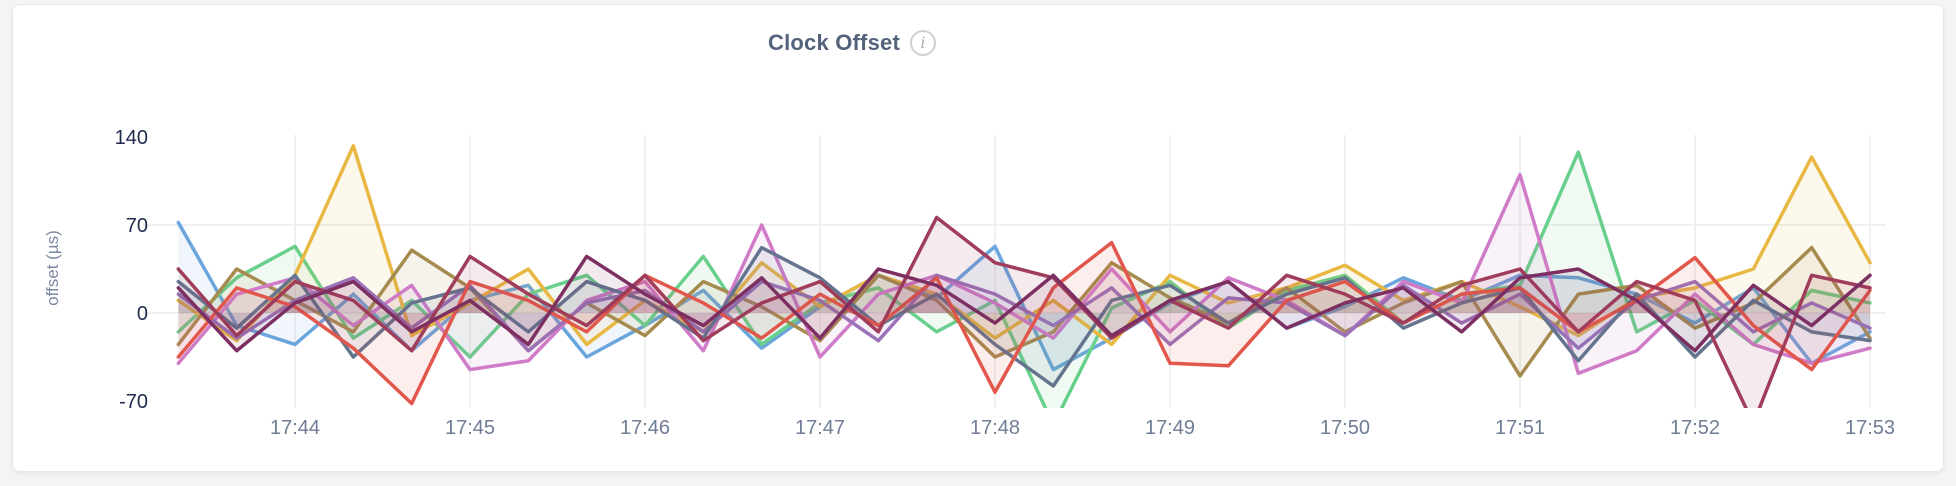  What do you see at coordinates (1170, 428) in the screenshot?
I see `x-tick-label: 17:49` at bounding box center [1170, 428].